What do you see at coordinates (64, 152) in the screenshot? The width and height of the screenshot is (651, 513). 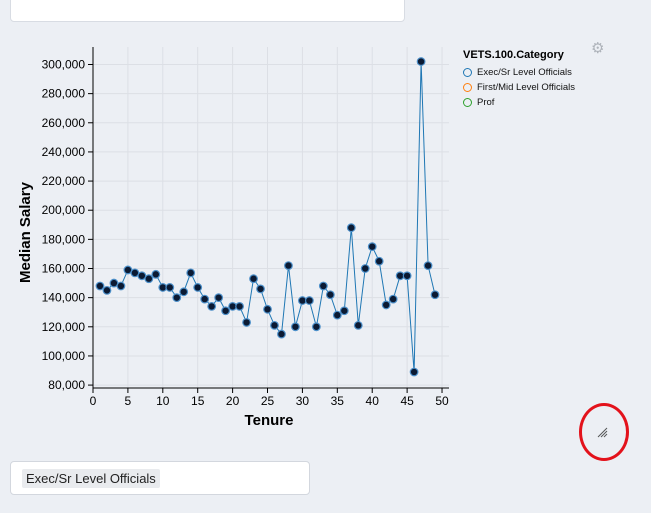 I see `y-tick-label: 240,000` at bounding box center [64, 152].